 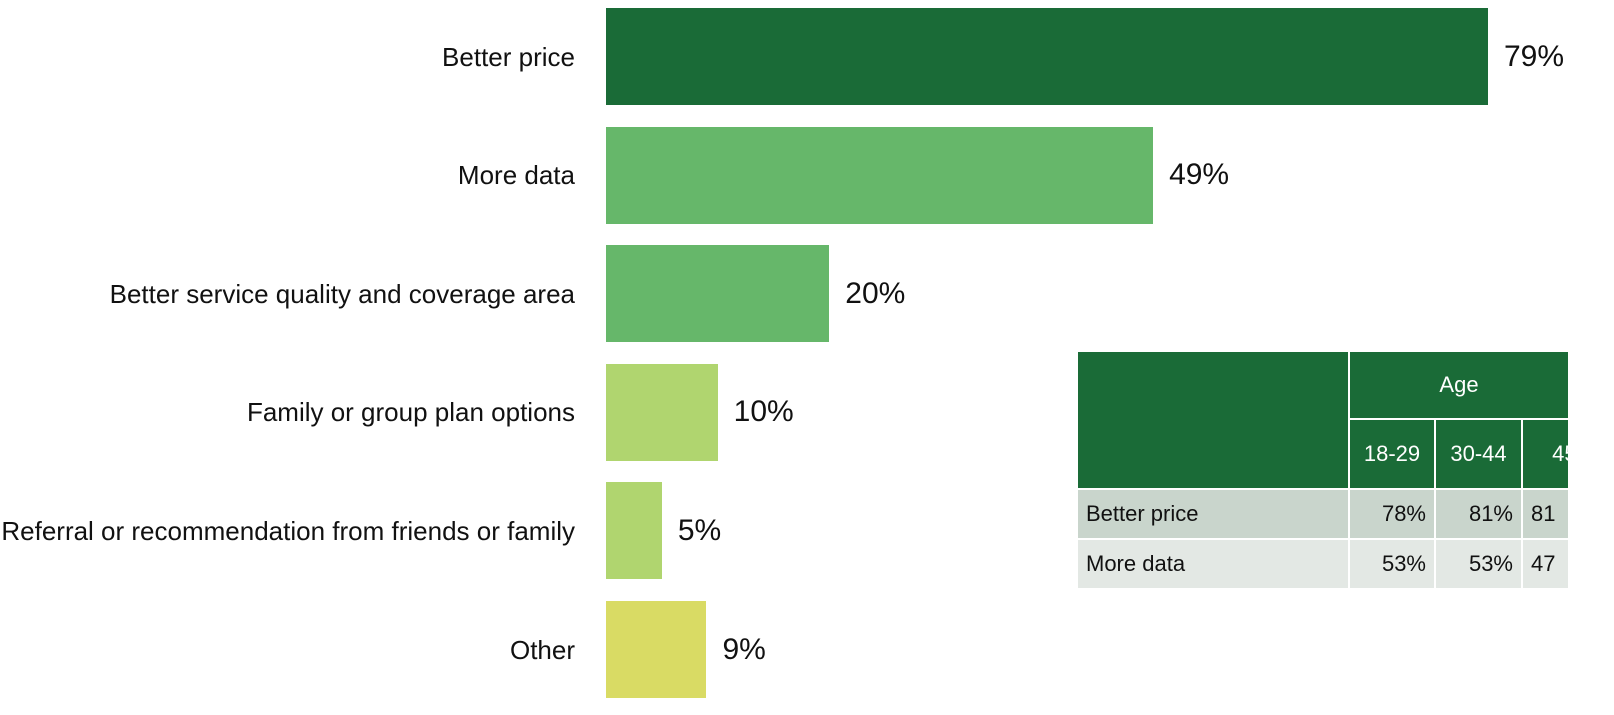 I want to click on value-label: 10%, so click(x=763, y=412).